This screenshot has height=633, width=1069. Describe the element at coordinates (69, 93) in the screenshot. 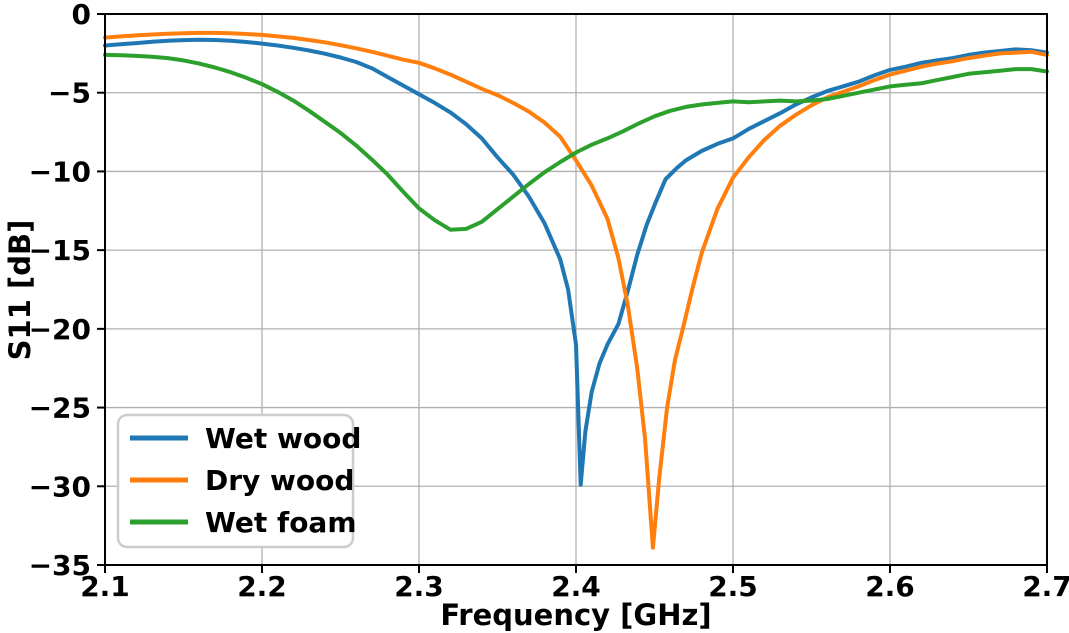

I see `y-tick-label: −5` at that location.